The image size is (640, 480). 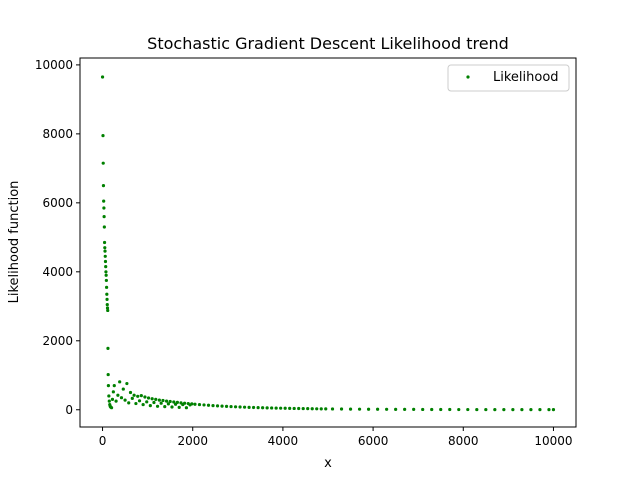 I want to click on y-tick-label: 8000, so click(x=57, y=134).